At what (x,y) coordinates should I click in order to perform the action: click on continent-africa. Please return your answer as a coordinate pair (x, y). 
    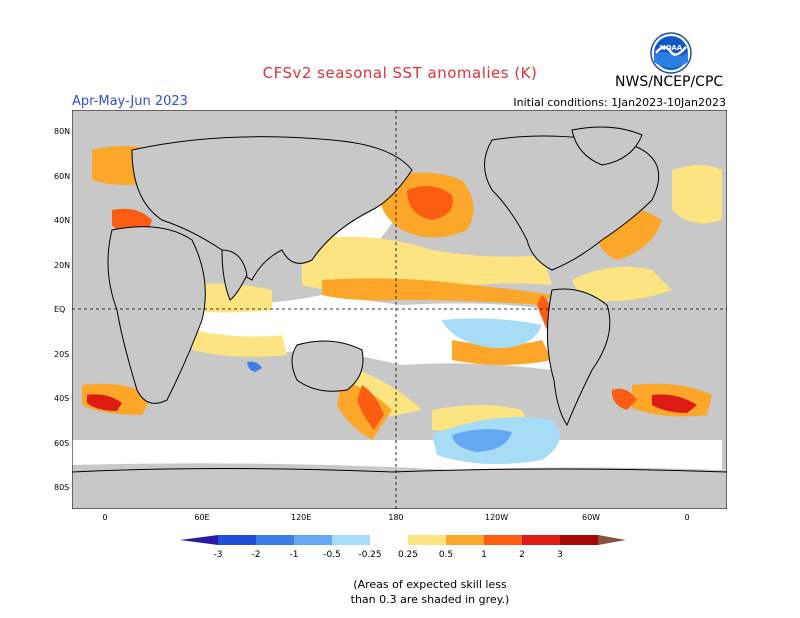
    Looking at the image, I should click on (156, 315).